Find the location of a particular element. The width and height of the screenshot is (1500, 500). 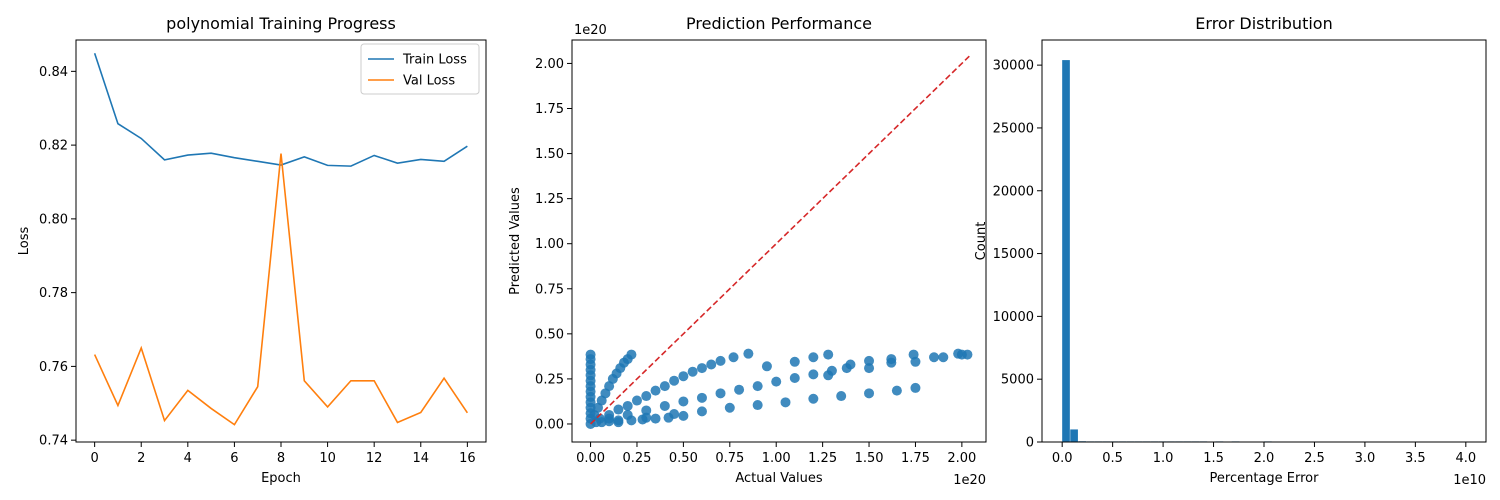

x-tick-label: 2.5 is located at coordinates (1314, 458).